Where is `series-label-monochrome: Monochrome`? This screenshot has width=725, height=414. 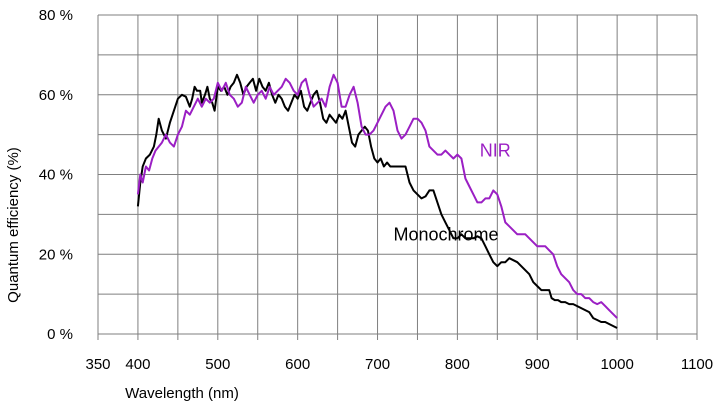 series-label-monochrome: Monochrome is located at coordinates (446, 234).